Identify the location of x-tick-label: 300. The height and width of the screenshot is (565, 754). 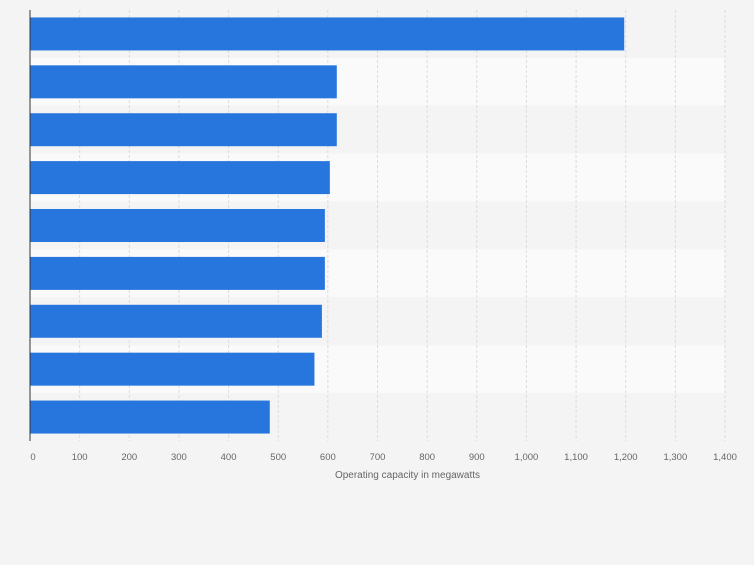
(179, 457).